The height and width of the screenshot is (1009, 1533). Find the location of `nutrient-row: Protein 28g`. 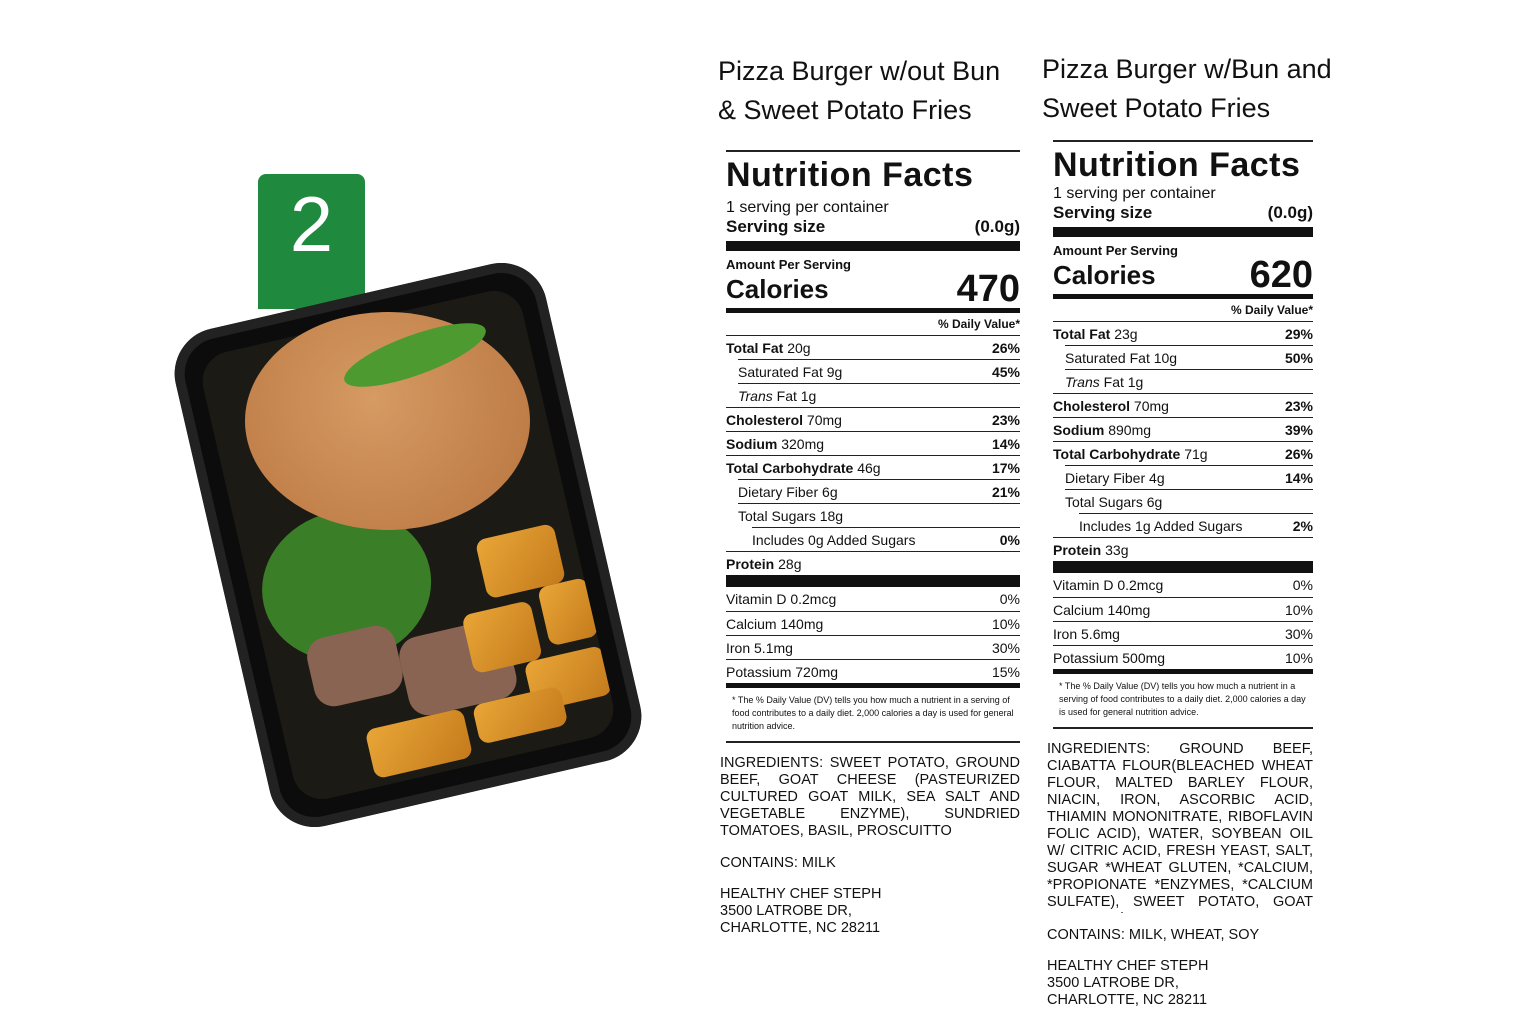

nutrient-row: Protein 28g is located at coordinates (873, 563).